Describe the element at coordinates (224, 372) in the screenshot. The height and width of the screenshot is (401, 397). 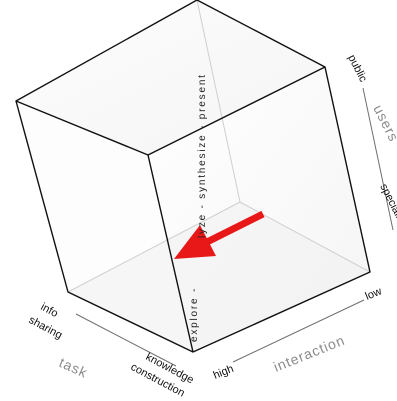
I see `interaction-high-label: high` at that location.